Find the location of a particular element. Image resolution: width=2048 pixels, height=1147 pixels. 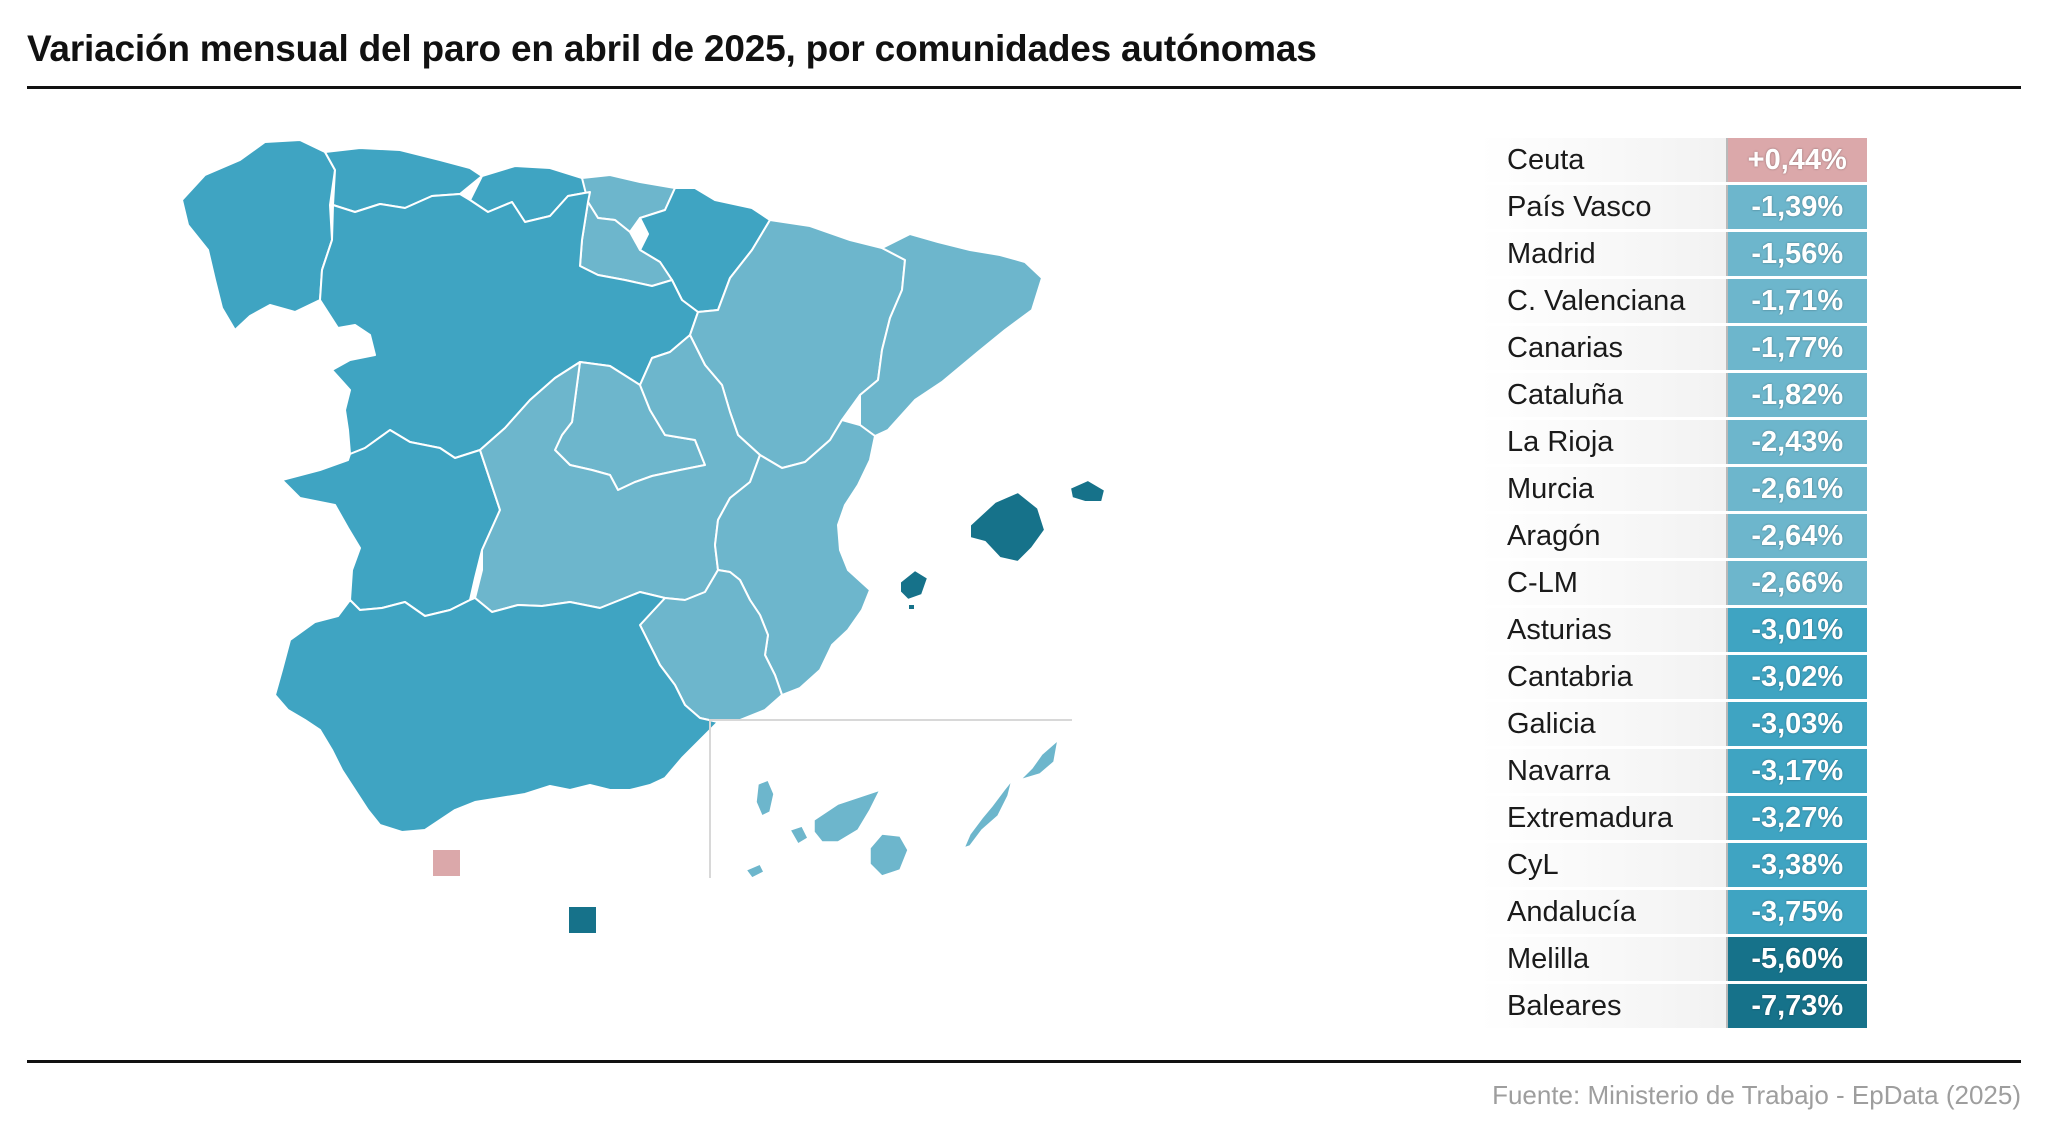

table-row: Navarra -3,17% is located at coordinates (1673, 771).